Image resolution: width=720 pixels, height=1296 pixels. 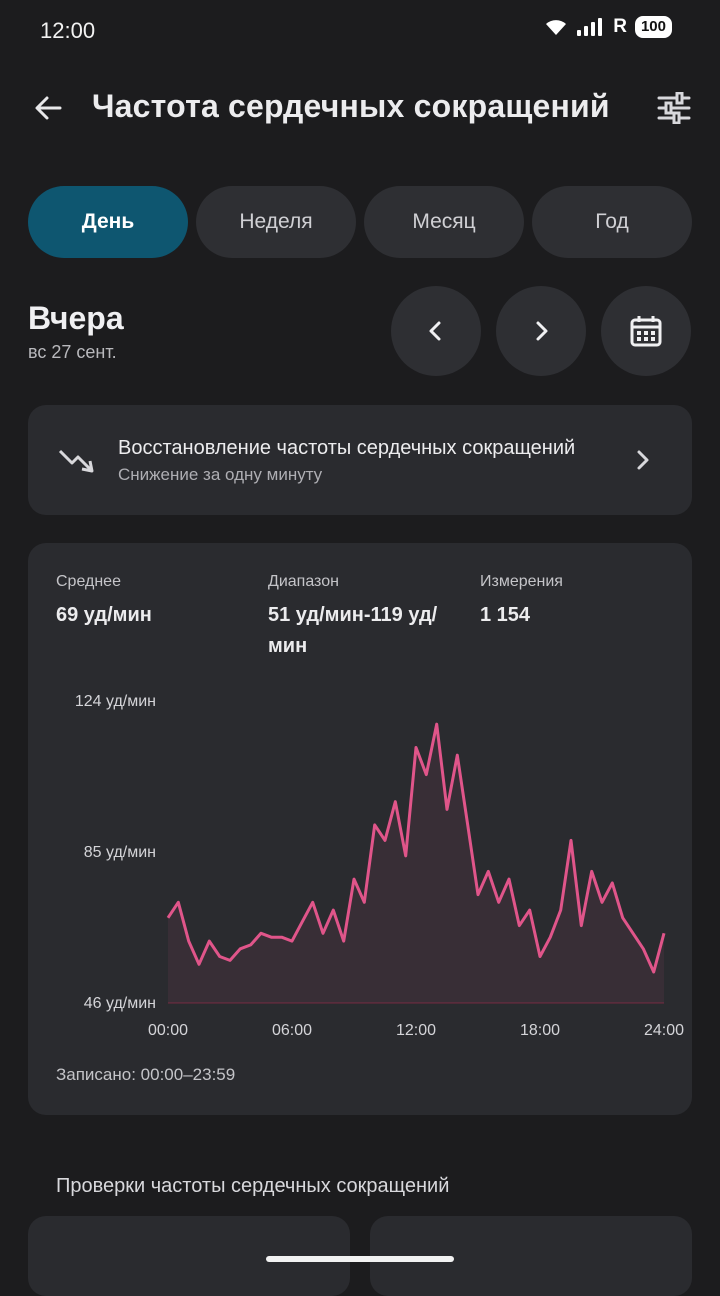 I want to click on heart-rate-line, so click(x=416, y=848).